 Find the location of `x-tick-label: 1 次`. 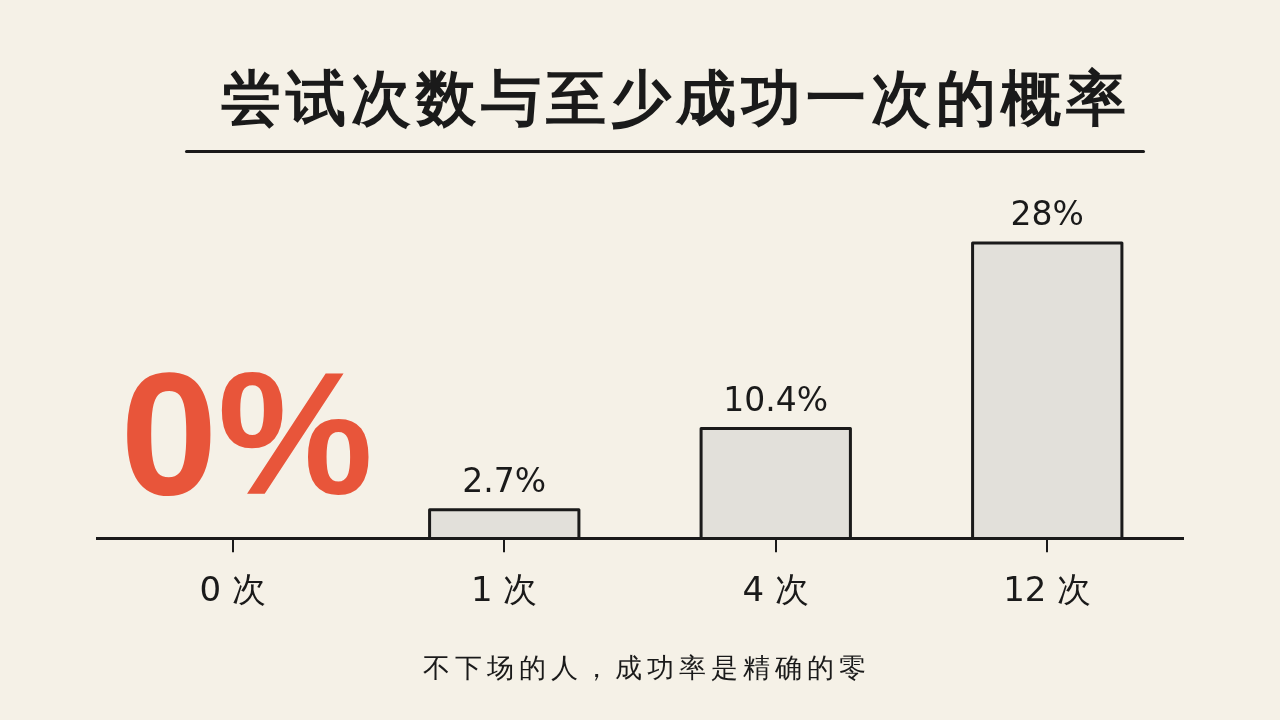

x-tick-label: 1 次 is located at coordinates (504, 589).